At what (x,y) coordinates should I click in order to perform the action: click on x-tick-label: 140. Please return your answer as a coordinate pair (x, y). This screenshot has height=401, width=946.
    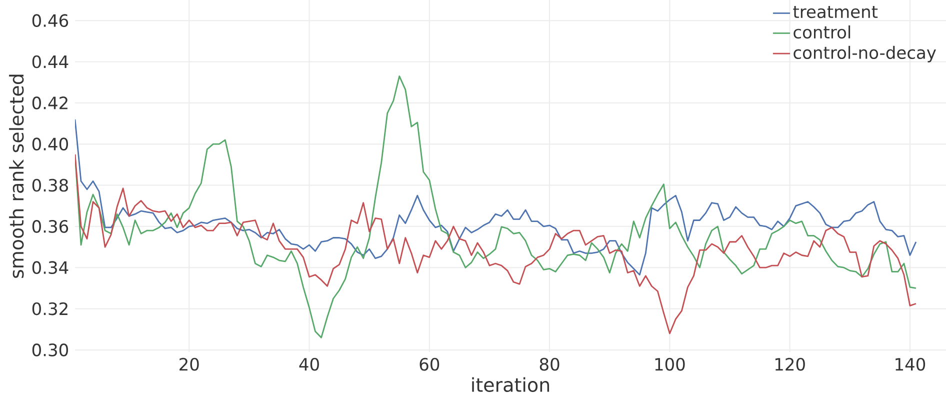
    Looking at the image, I should click on (911, 364).